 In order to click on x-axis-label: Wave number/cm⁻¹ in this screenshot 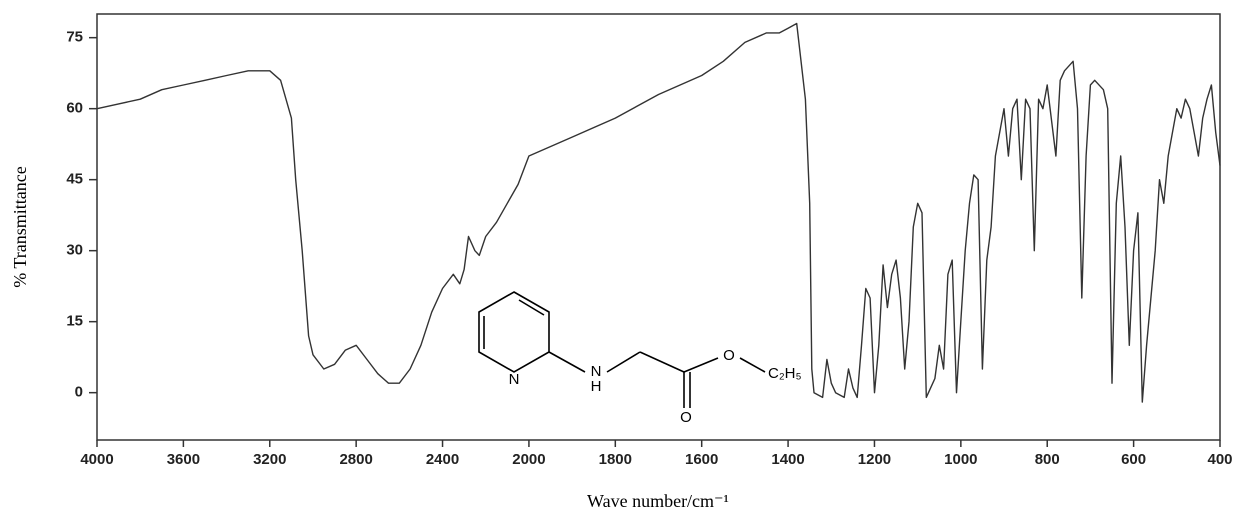, I will do `click(658, 501)`.